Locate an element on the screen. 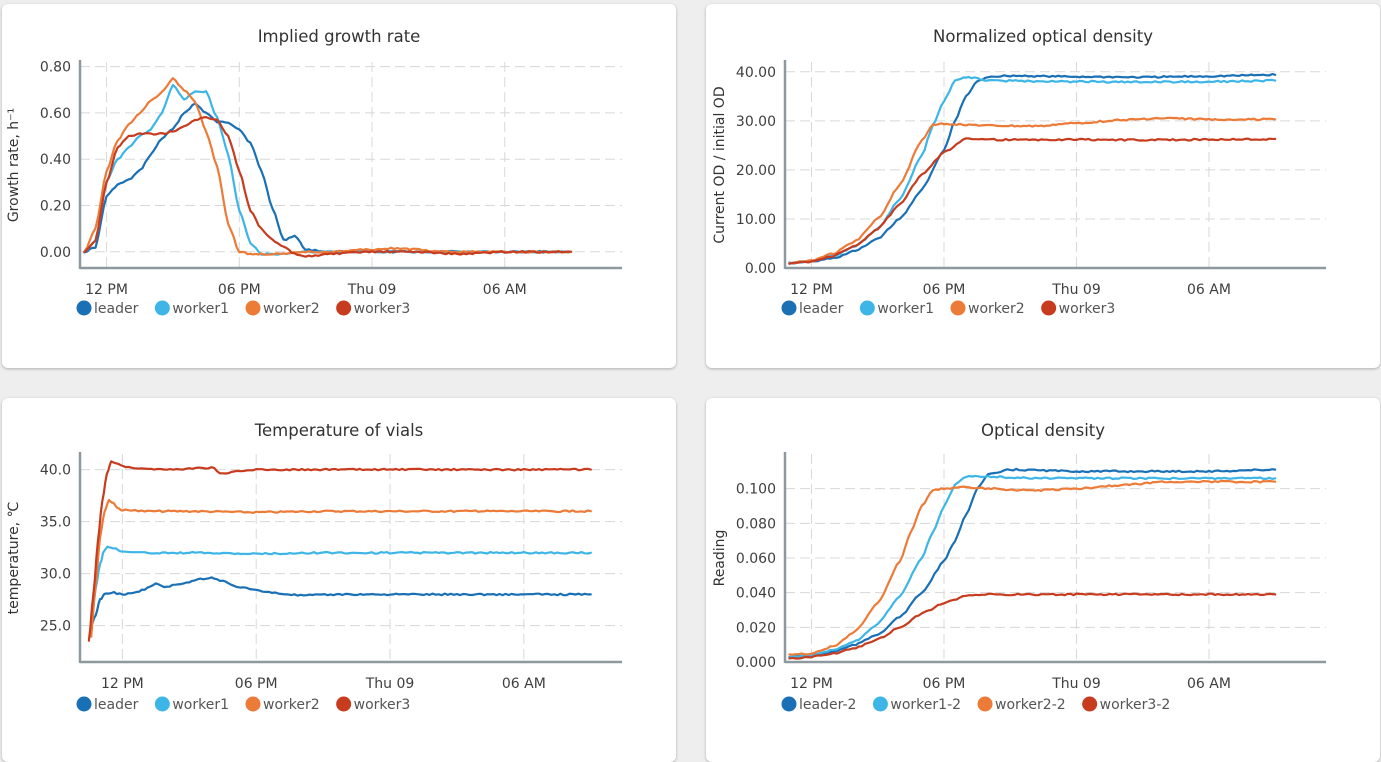  chart-title: Optical density is located at coordinates (1043, 430).